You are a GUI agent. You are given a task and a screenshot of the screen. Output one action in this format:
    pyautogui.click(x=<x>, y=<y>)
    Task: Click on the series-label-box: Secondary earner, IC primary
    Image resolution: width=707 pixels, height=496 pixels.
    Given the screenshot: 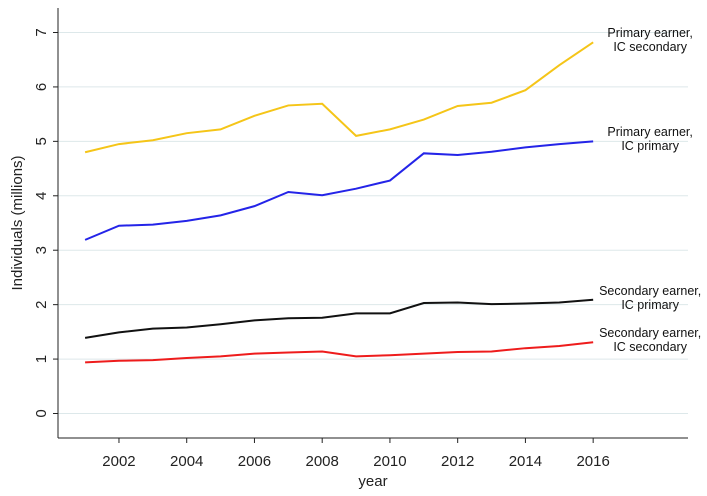 What is the action you would take?
    pyautogui.click(x=650, y=297)
    